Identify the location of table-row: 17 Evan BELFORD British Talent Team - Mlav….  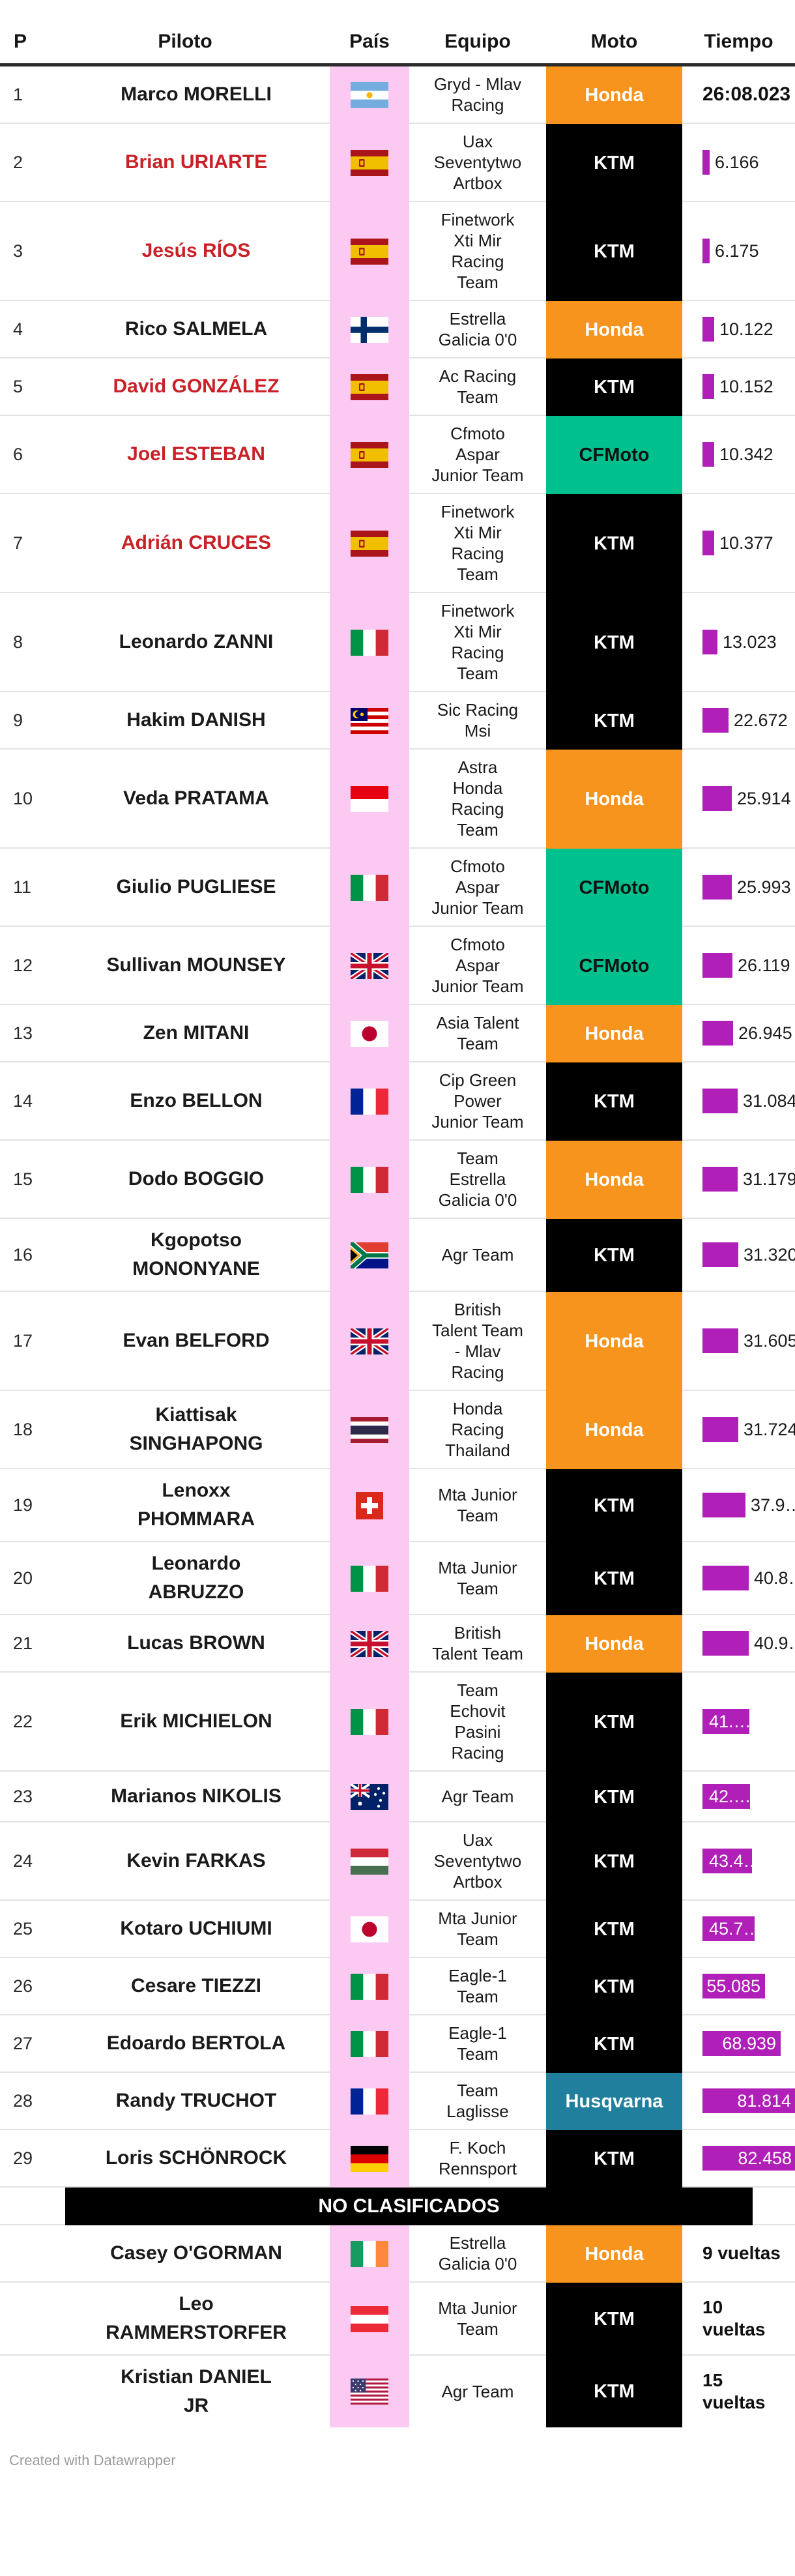
(397, 1342).